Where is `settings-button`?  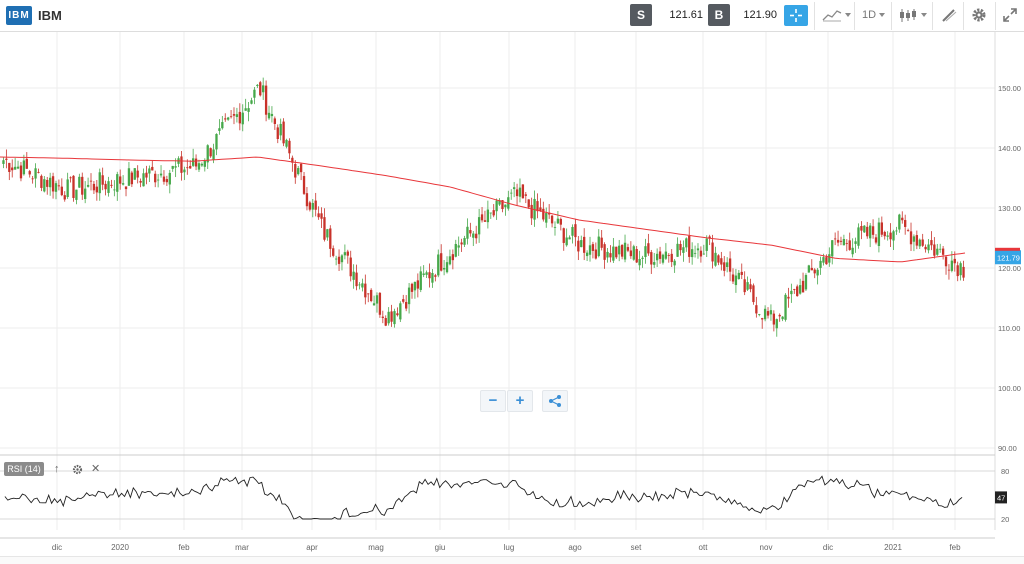 settings-button is located at coordinates (979, 15).